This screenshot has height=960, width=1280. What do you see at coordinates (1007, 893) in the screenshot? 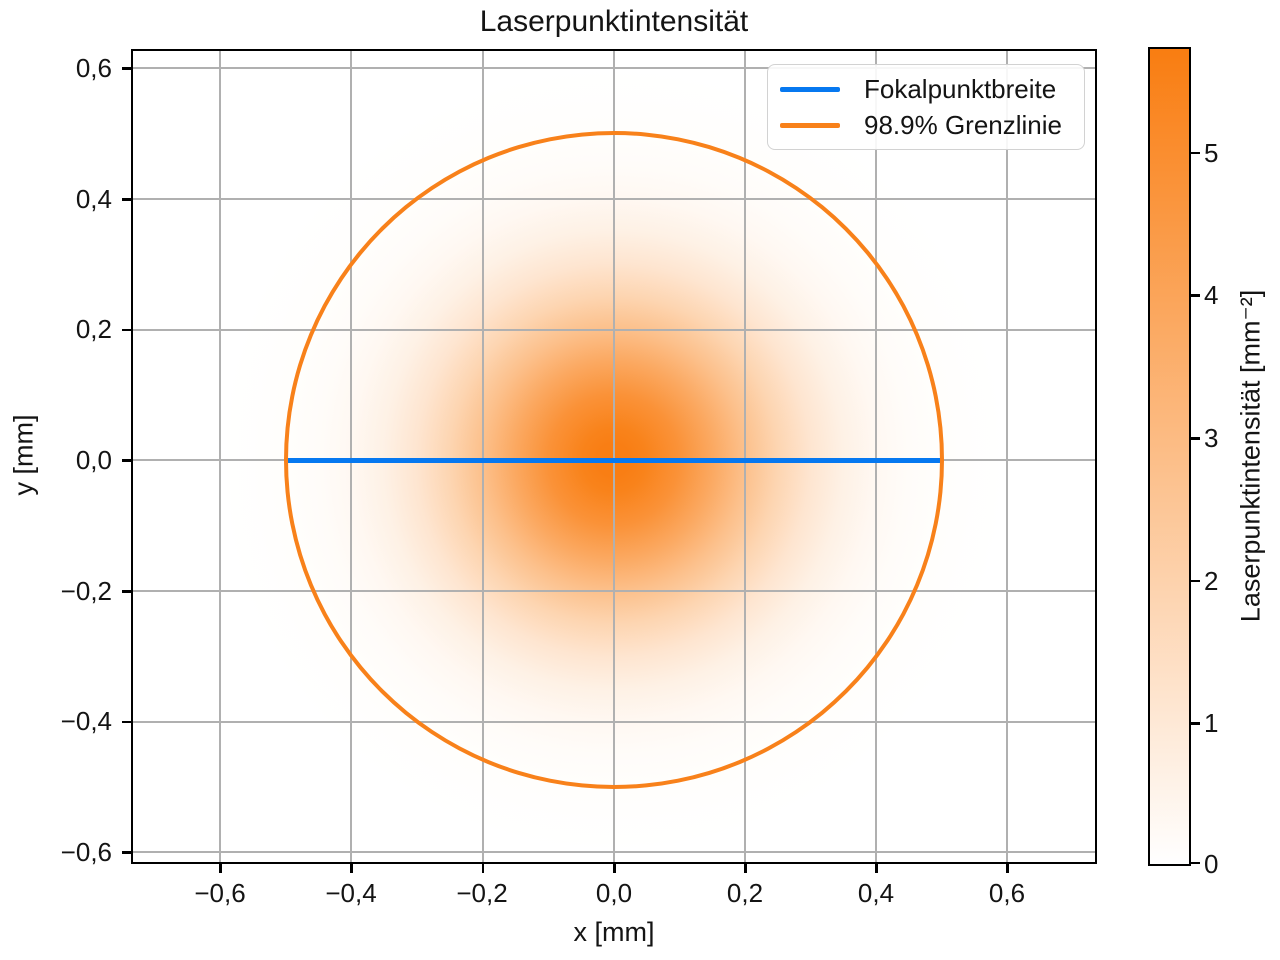
I see `x-tick-label: 0,6` at bounding box center [1007, 893].